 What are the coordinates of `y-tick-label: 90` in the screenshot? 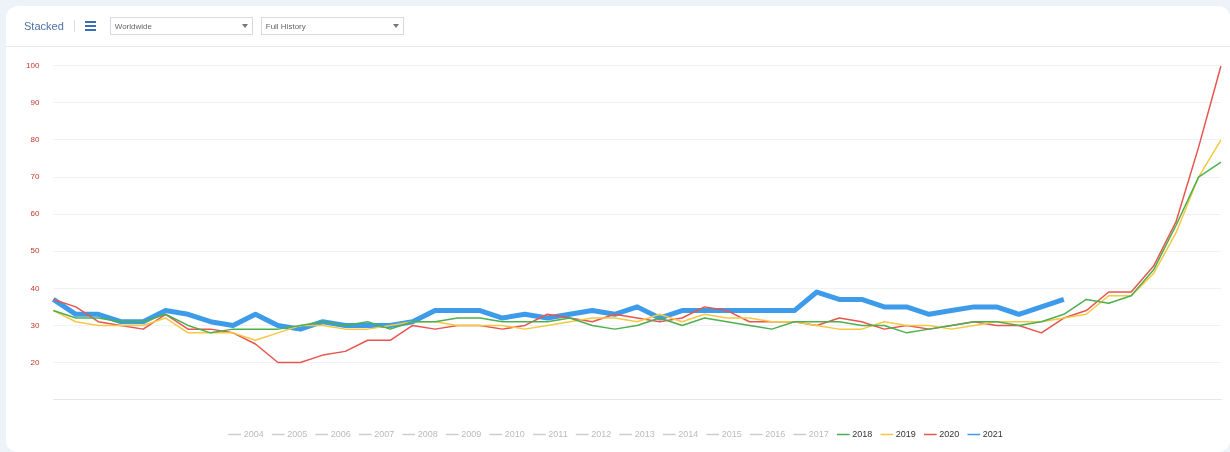 It's located at (35, 103).